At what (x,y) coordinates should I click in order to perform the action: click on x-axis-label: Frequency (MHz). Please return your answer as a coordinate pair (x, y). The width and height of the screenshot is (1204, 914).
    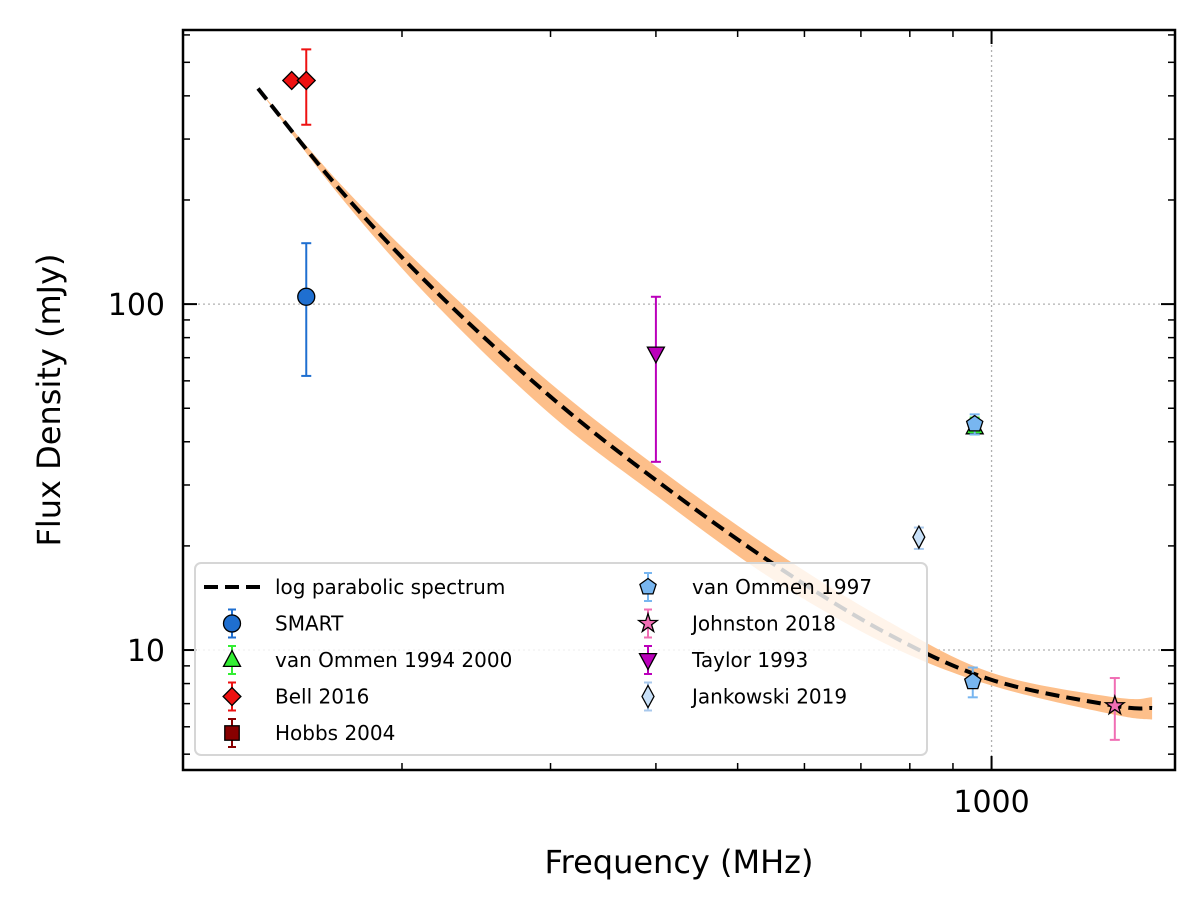
    Looking at the image, I should click on (679, 862).